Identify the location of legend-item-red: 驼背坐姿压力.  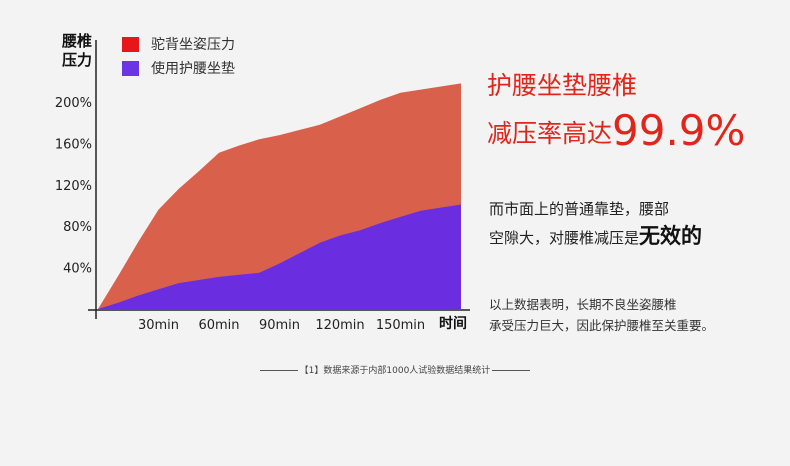
(178, 44).